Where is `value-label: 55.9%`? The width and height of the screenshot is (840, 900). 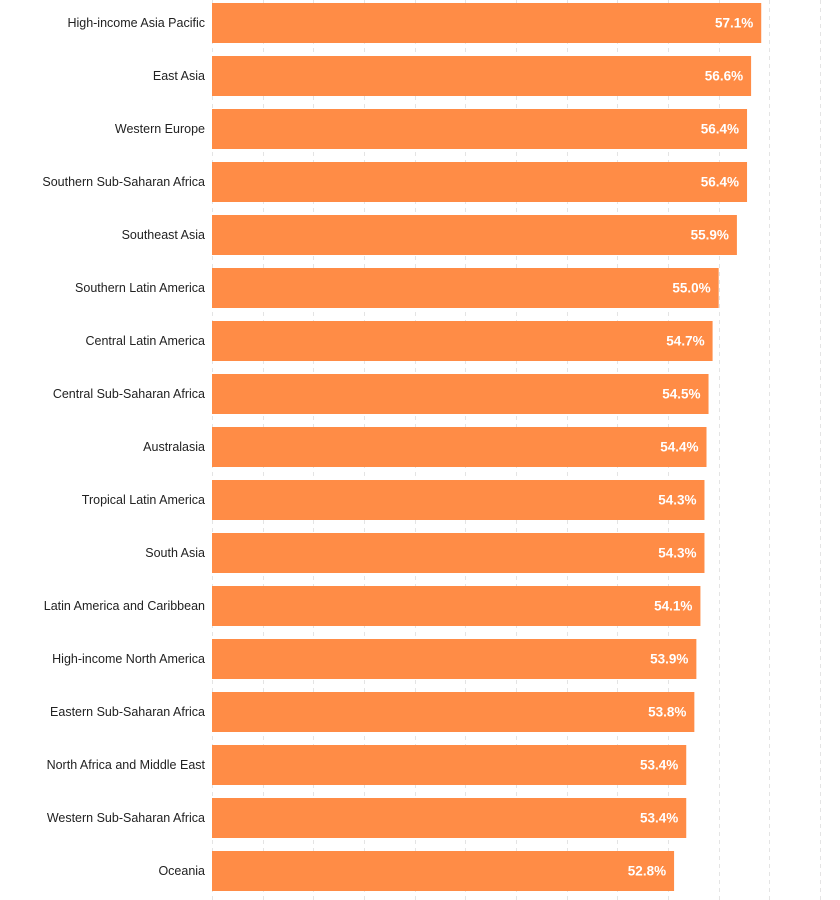
value-label: 55.9% is located at coordinates (710, 235).